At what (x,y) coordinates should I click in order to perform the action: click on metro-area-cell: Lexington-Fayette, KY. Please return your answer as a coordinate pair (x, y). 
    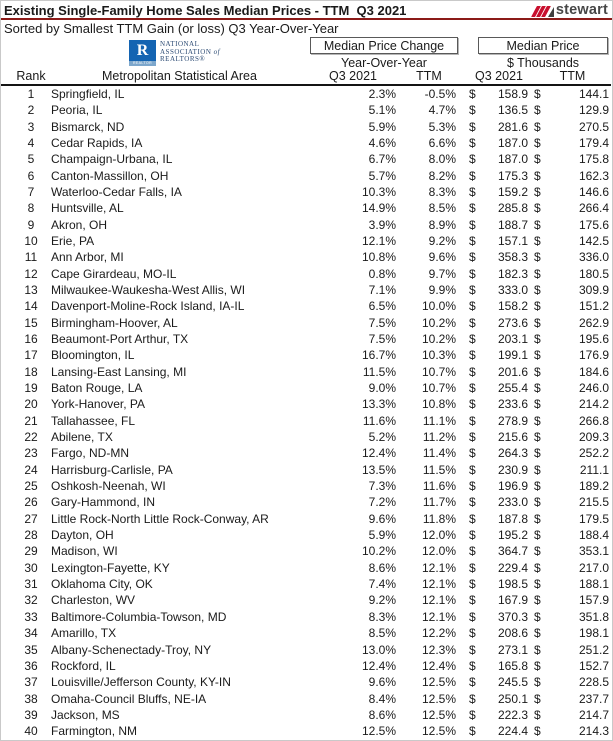
    Looking at the image, I should click on (110, 567).